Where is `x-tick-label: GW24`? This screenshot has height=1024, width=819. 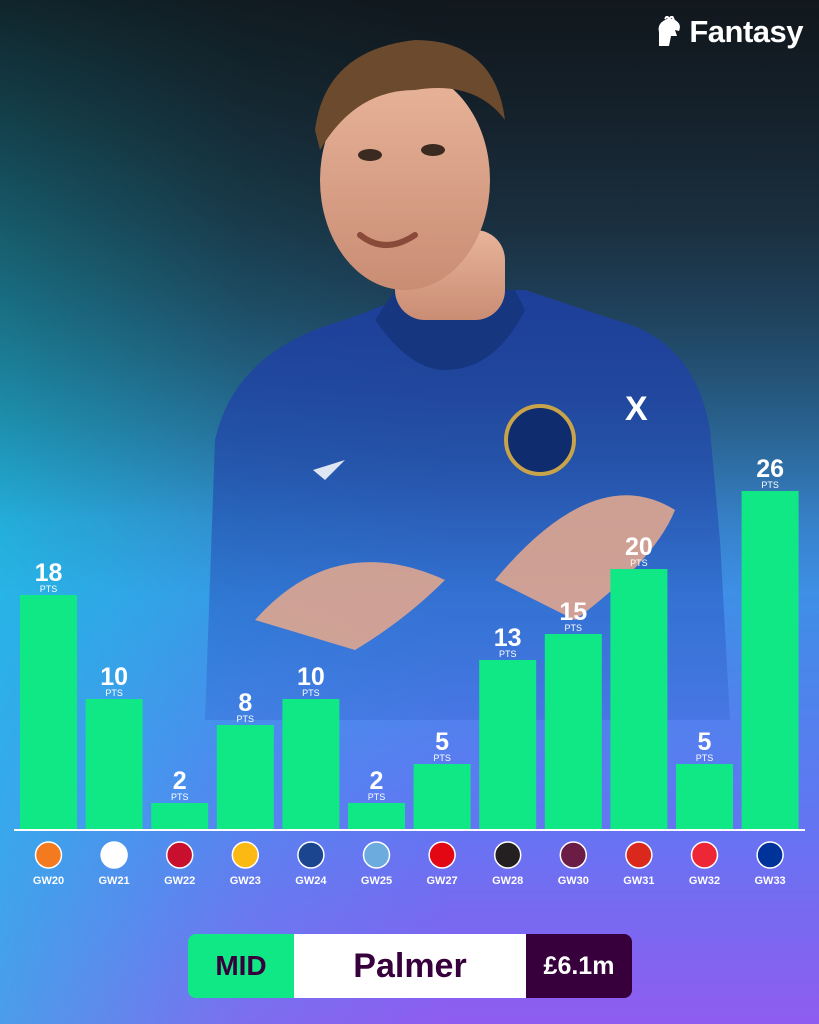
x-tick-label: GW24 is located at coordinates (311, 881).